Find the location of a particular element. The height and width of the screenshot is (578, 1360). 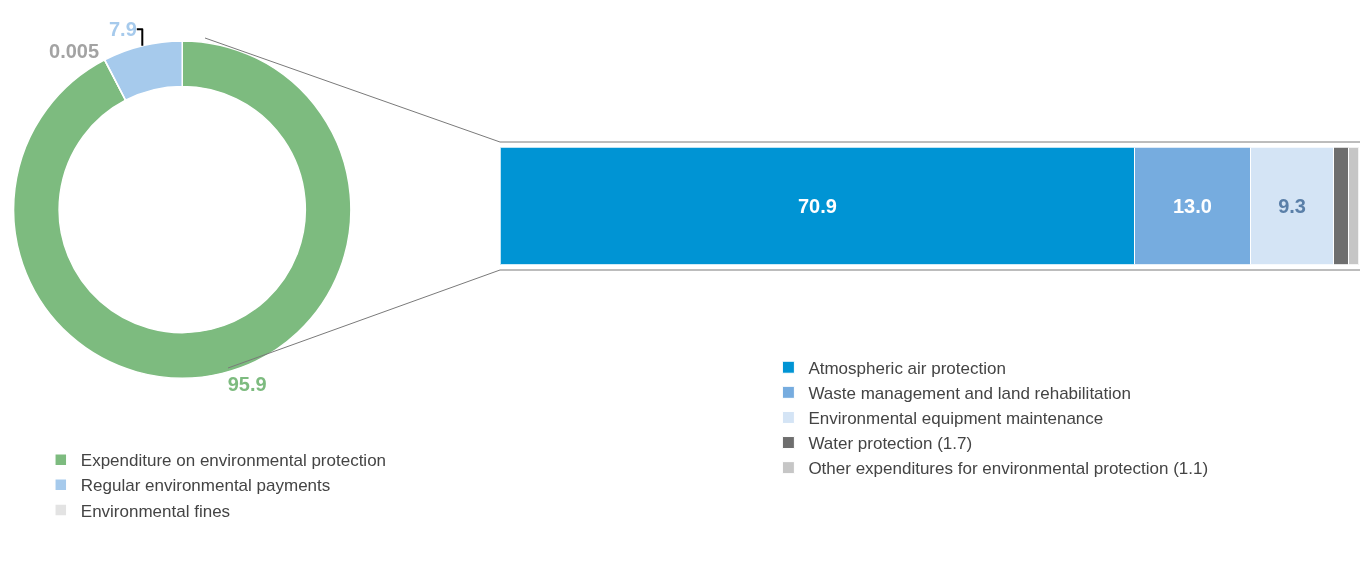

legend-label: Environmental fines is located at coordinates (155, 511).